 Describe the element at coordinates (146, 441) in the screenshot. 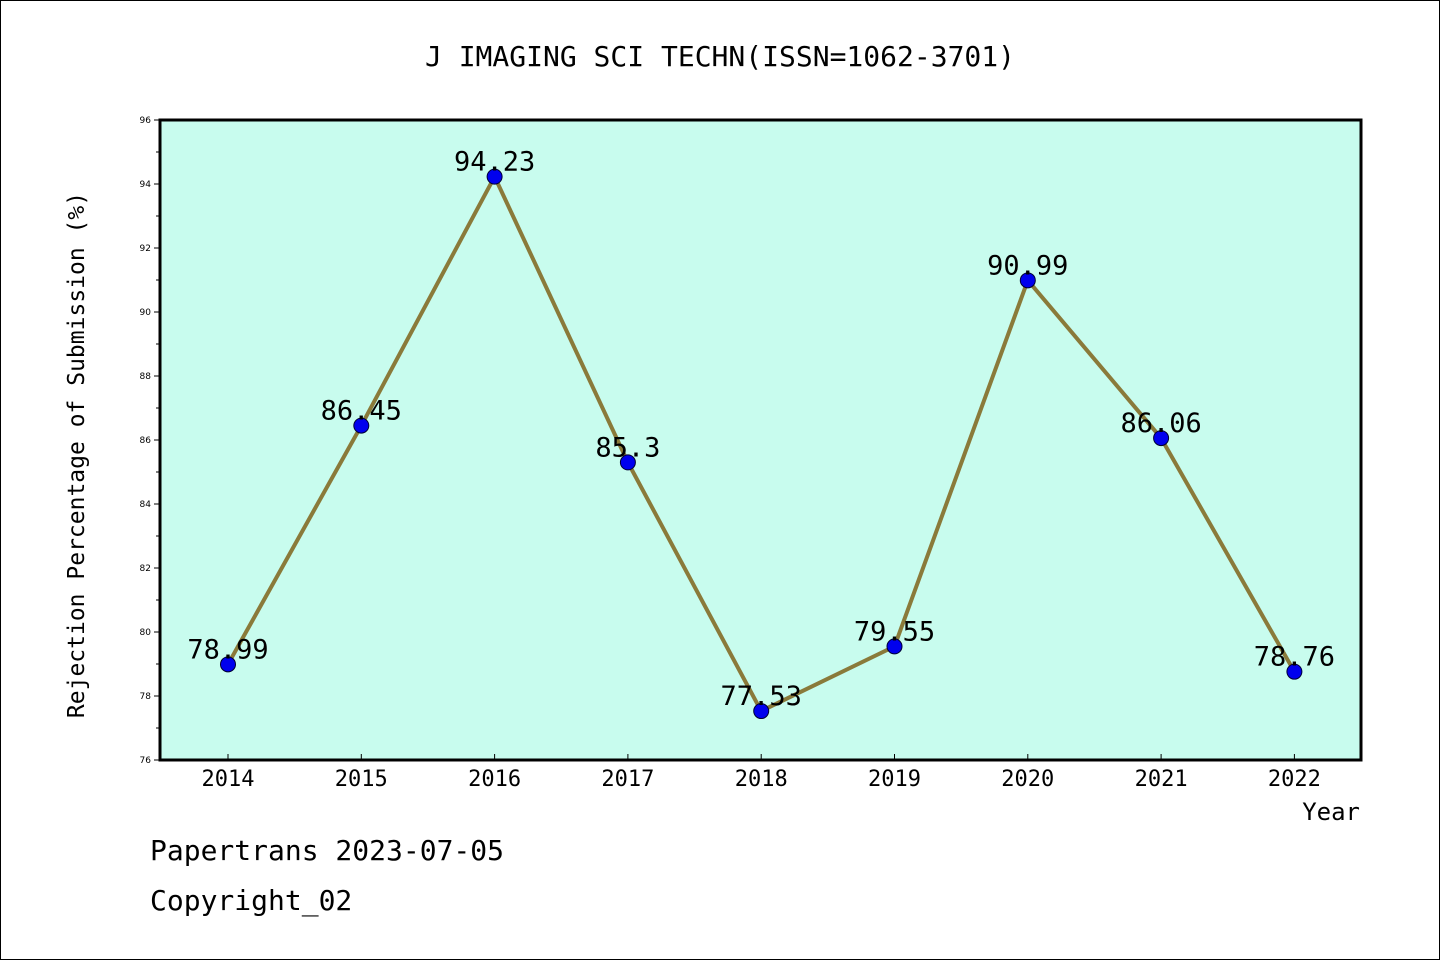

I see `y-tick-label: 86` at that location.